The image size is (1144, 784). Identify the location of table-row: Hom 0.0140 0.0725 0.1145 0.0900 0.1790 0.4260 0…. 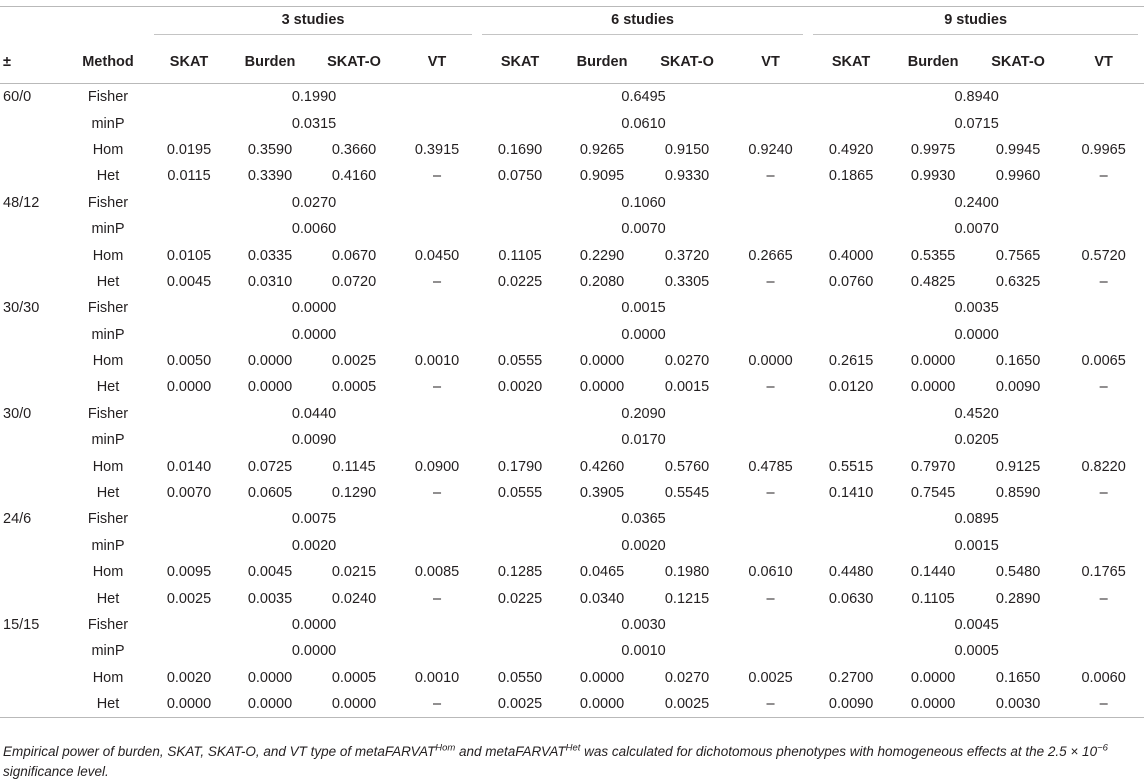
(572, 466).